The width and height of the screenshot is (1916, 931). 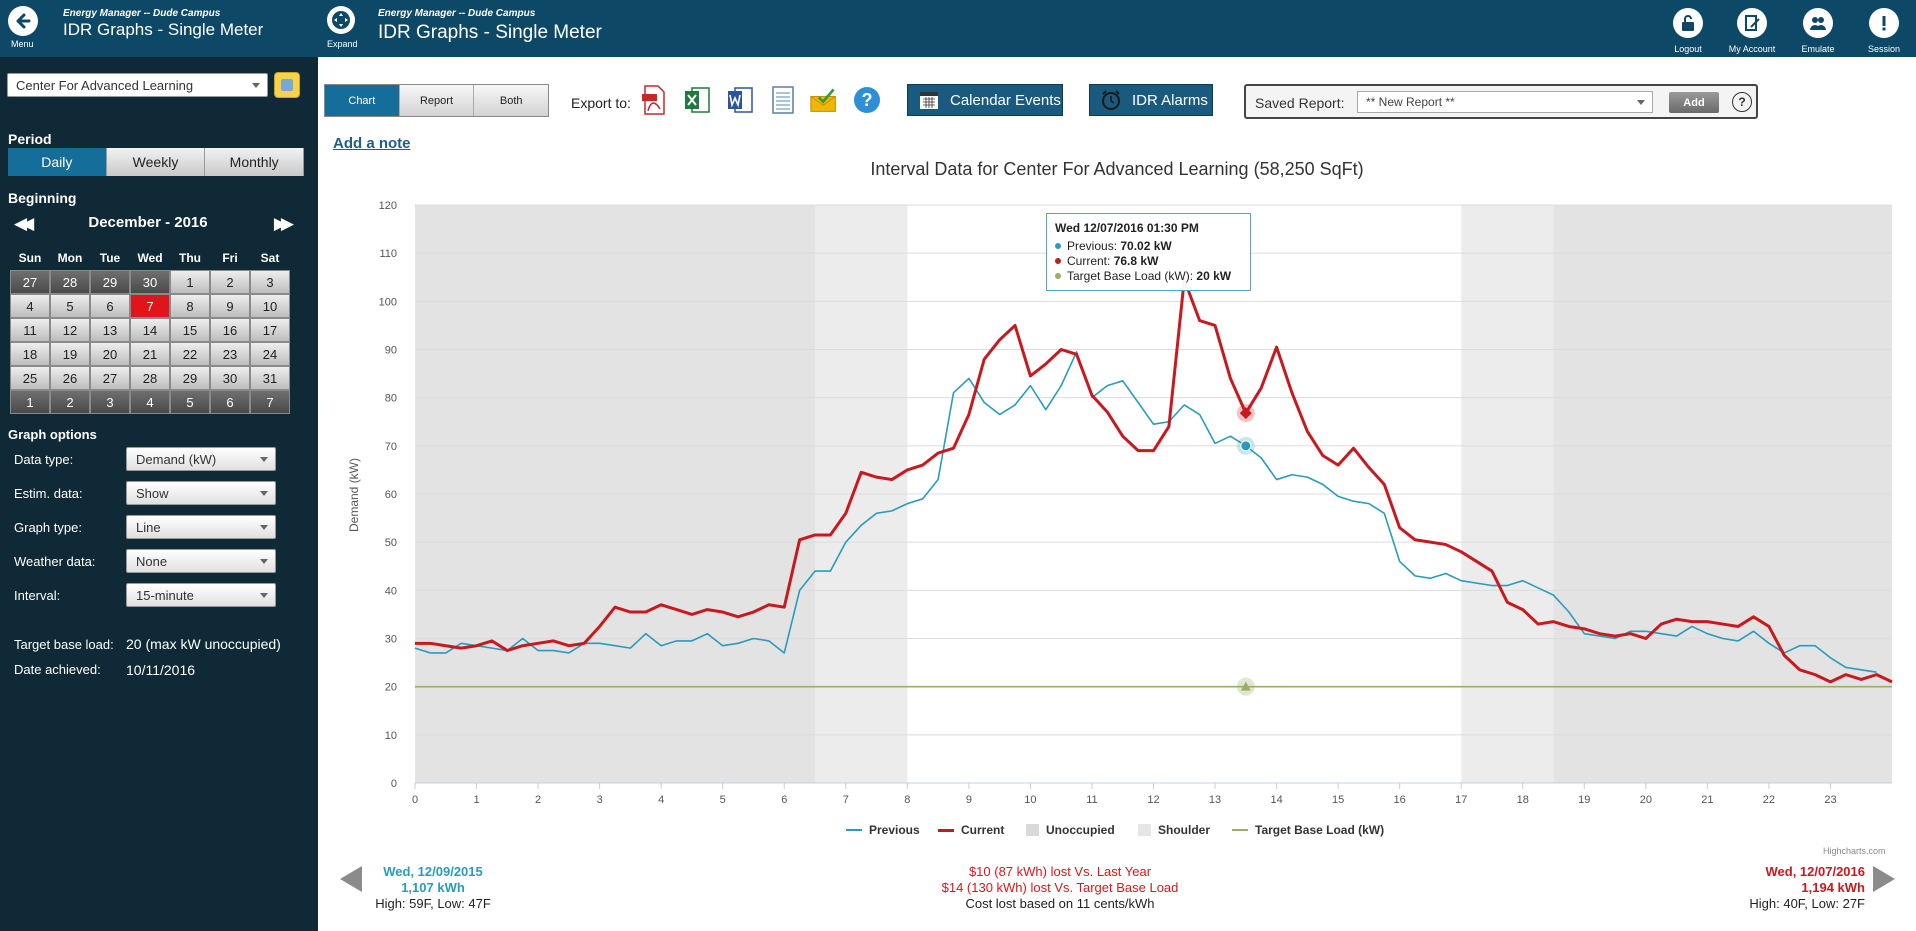 I want to click on calendar-day: 21, so click(x=150, y=354).